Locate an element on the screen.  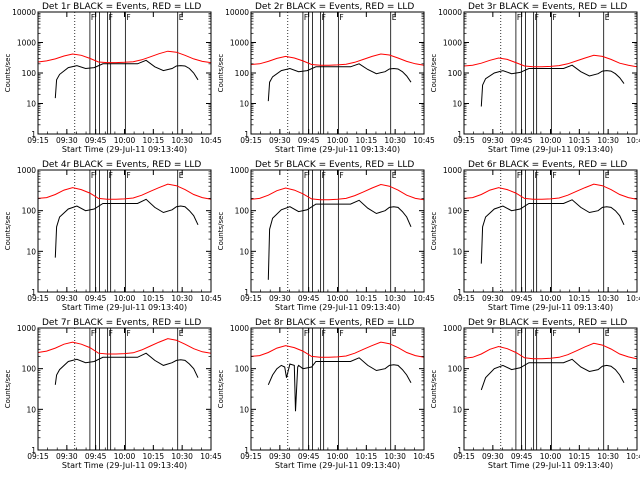
plot-frame is located at coordinates (124, 231).